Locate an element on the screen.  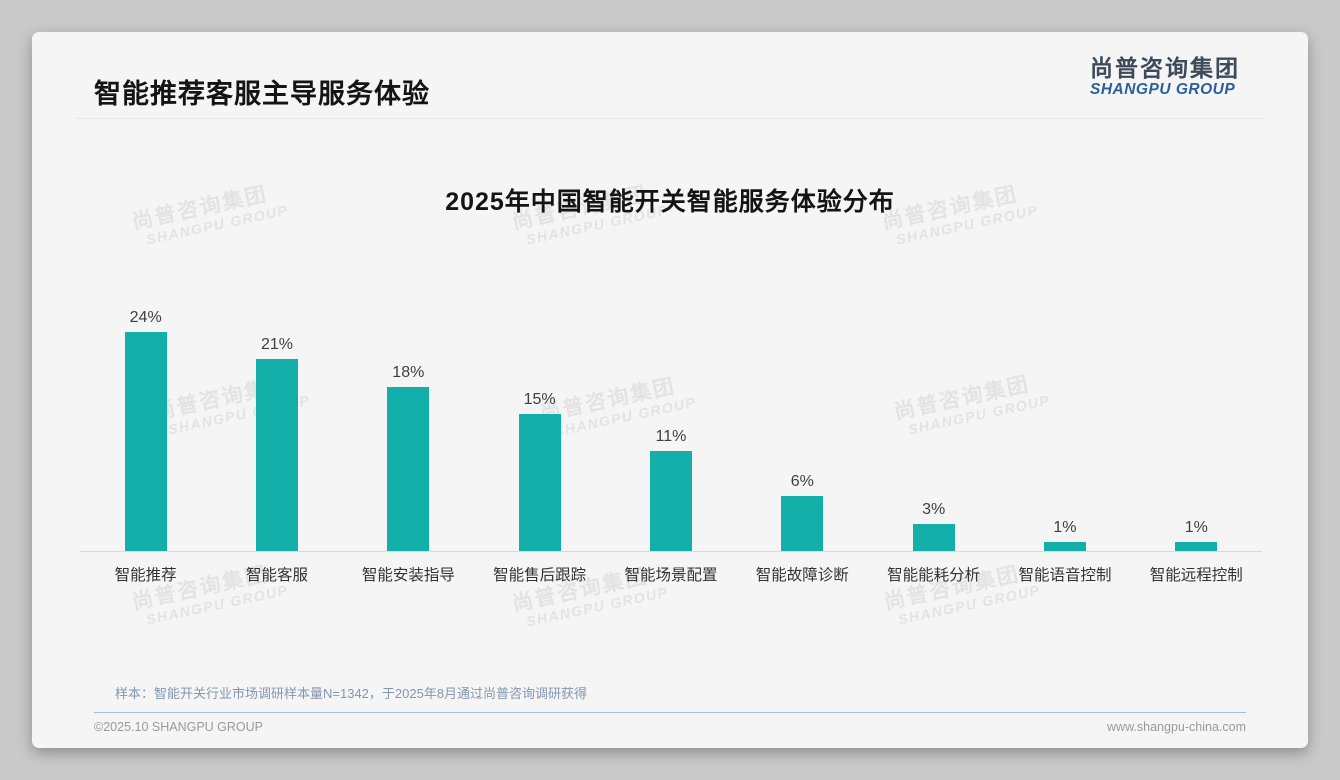
bar-column: 15% is located at coordinates (539, 471).